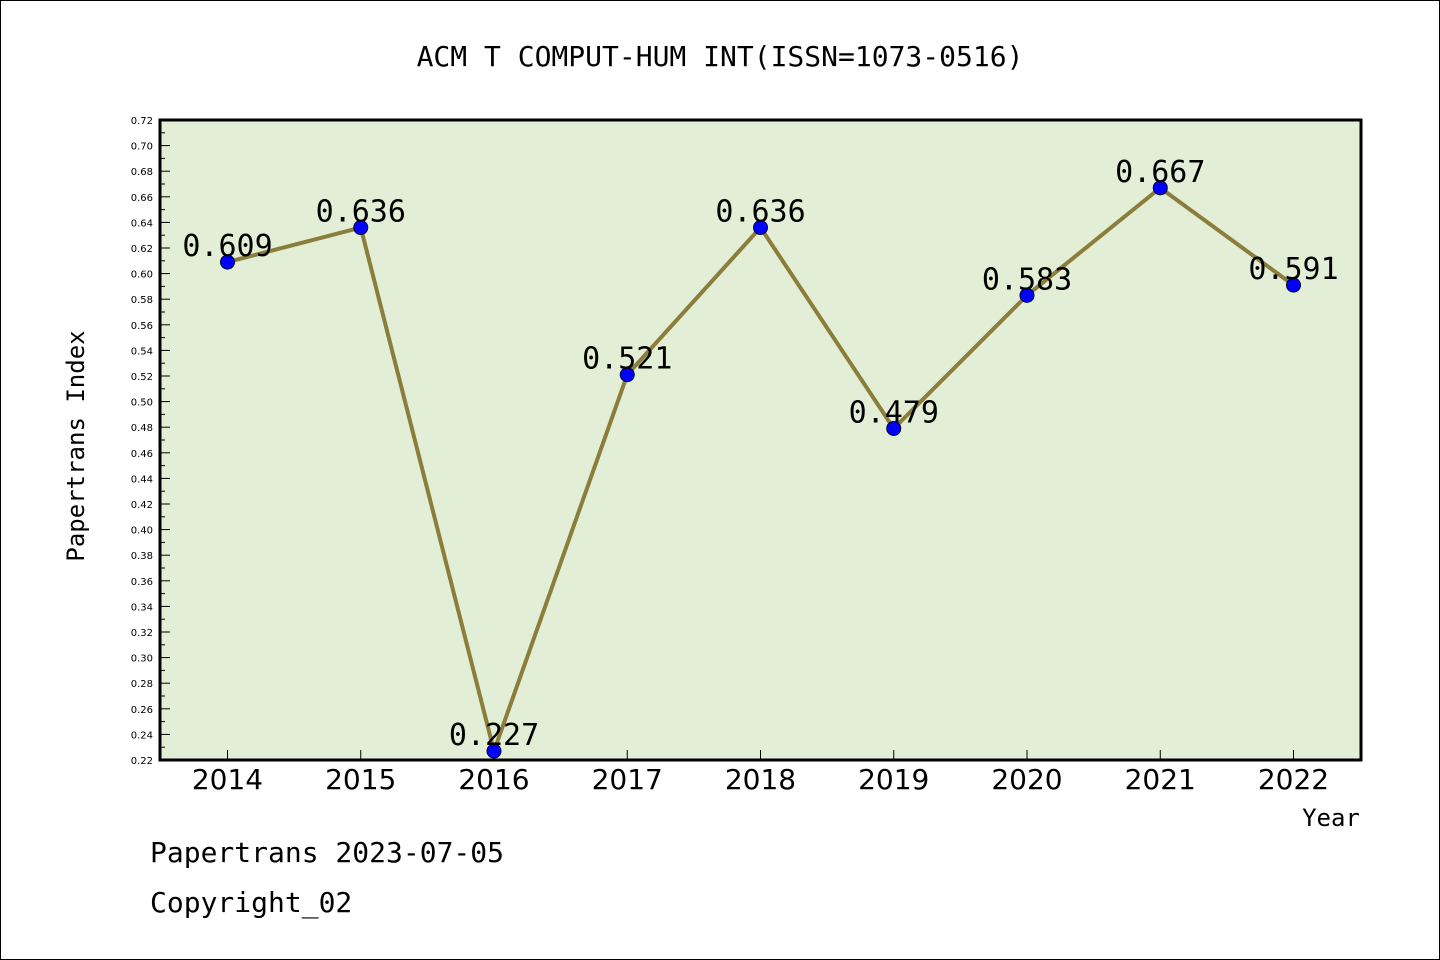 The image size is (1440, 960). Describe the element at coordinates (142, 223) in the screenshot. I see `y-tick-label: 0.64` at that location.